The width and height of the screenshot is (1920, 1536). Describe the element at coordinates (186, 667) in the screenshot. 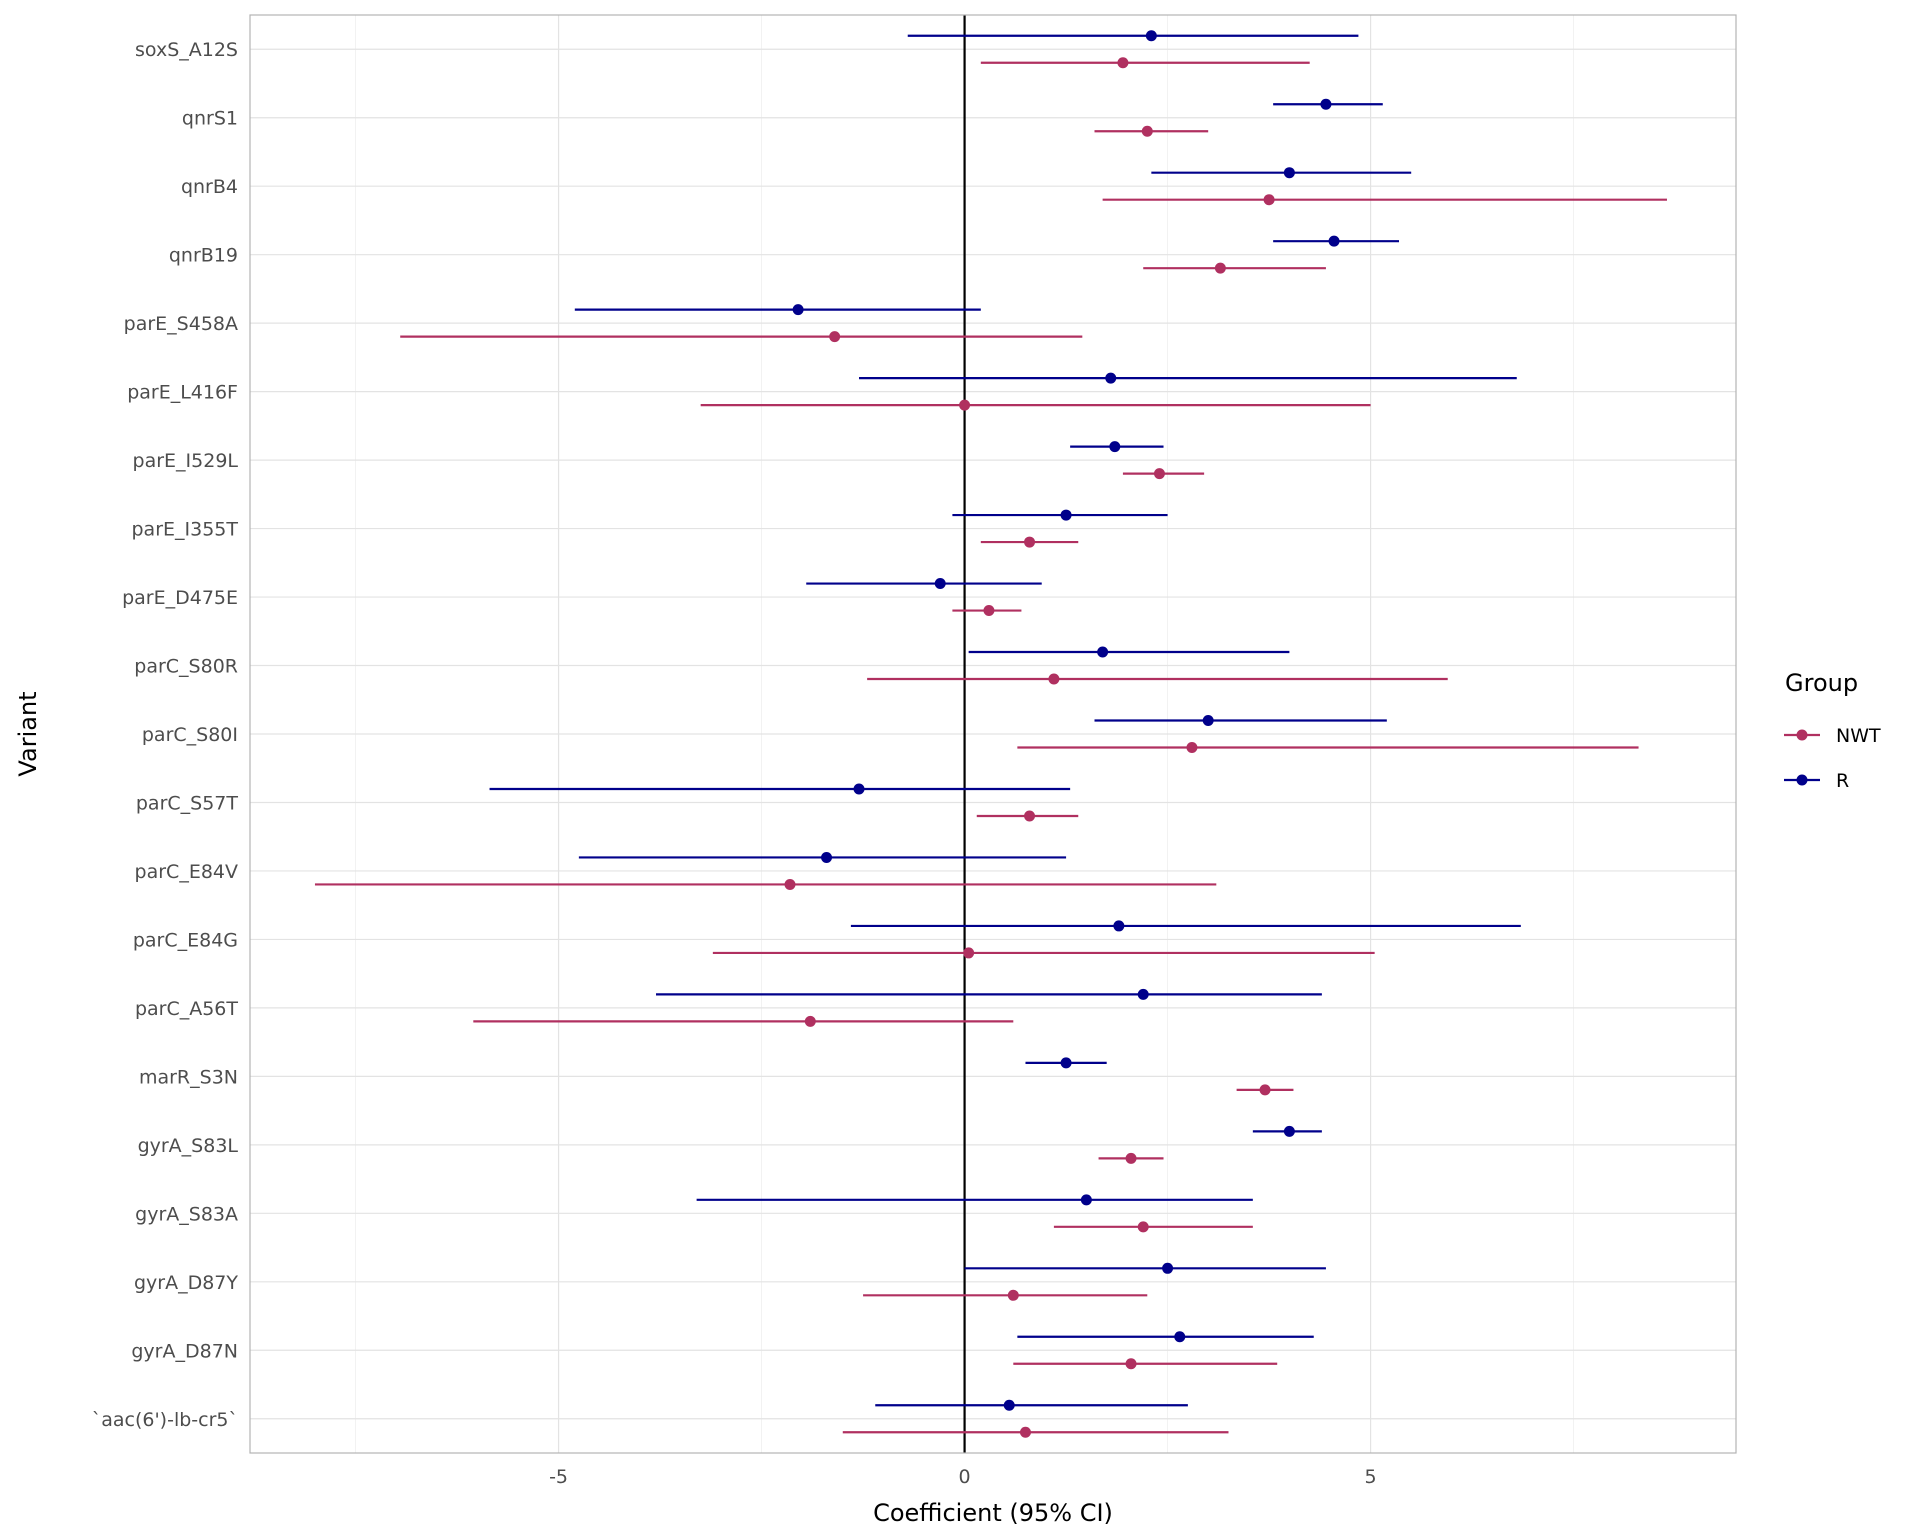

I see `y-tick-label: parC_S80R` at that location.